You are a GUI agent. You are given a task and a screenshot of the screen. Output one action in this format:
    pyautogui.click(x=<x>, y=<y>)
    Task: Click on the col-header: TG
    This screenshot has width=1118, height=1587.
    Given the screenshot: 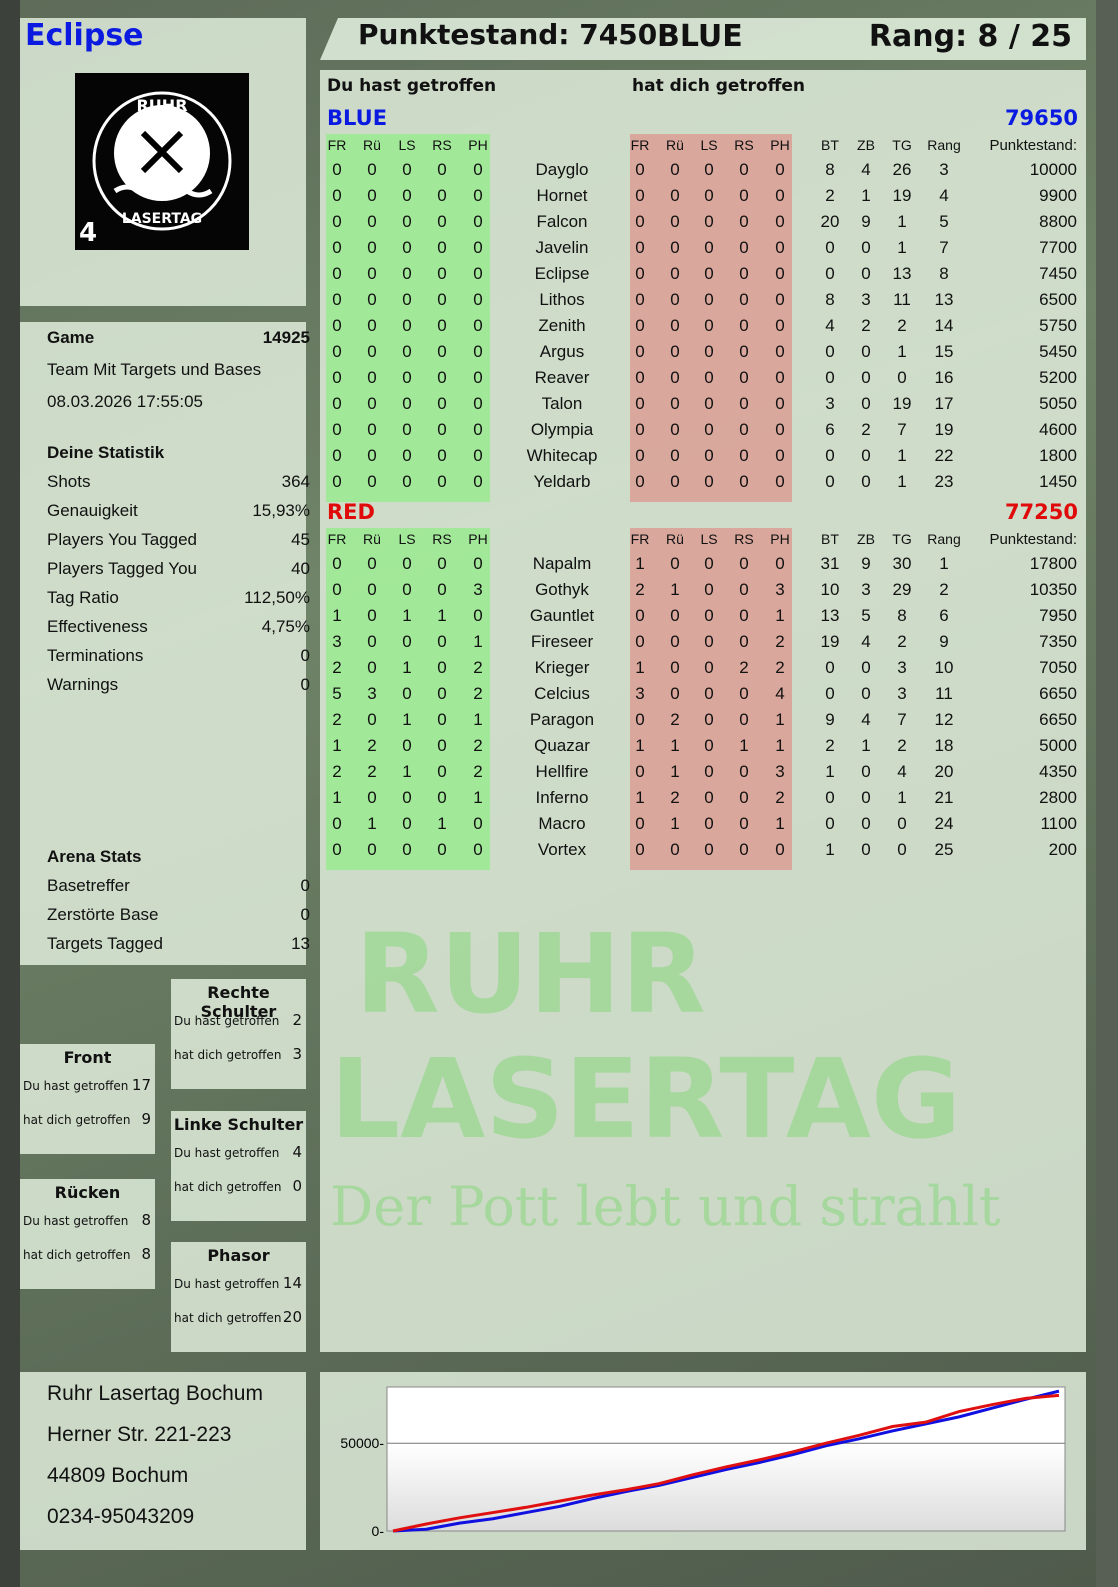 What is the action you would take?
    pyautogui.click(x=902, y=539)
    